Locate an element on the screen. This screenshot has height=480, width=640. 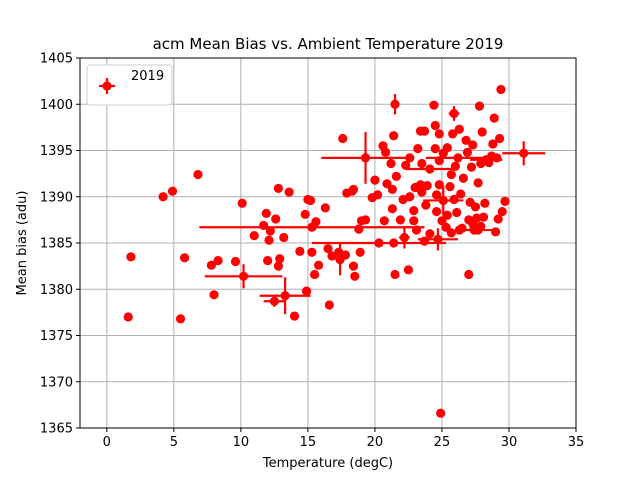
y-tick-label: 1370 is located at coordinates (56, 382).